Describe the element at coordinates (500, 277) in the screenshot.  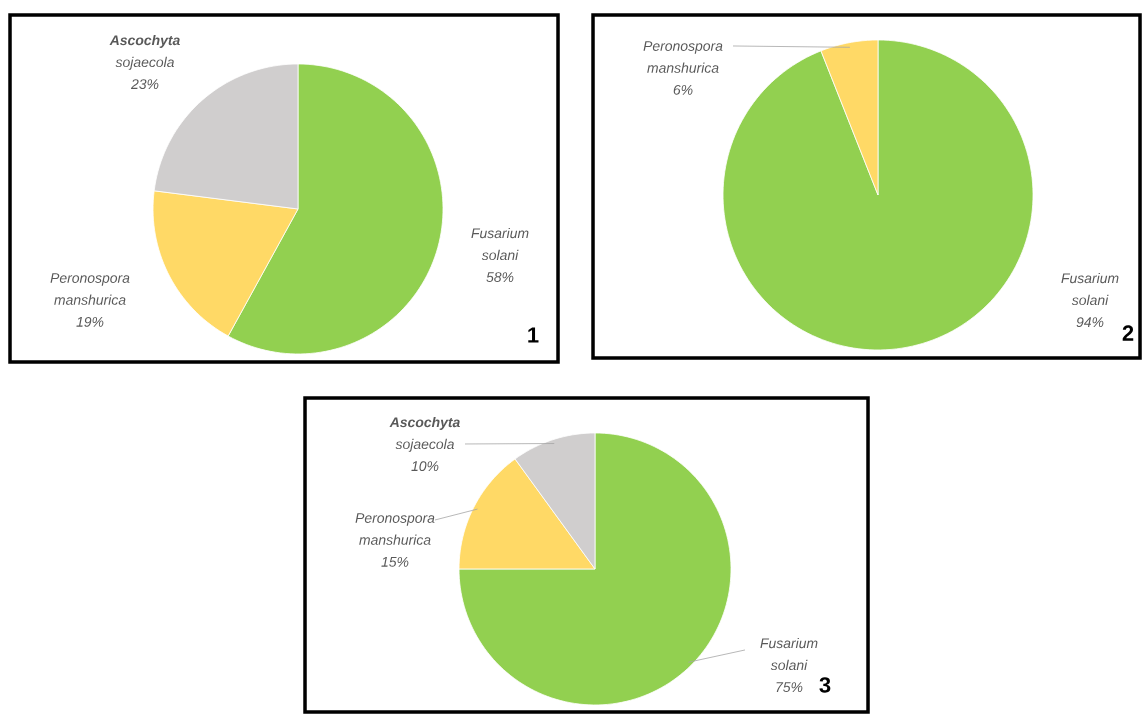
I see `data-label: 58%` at that location.